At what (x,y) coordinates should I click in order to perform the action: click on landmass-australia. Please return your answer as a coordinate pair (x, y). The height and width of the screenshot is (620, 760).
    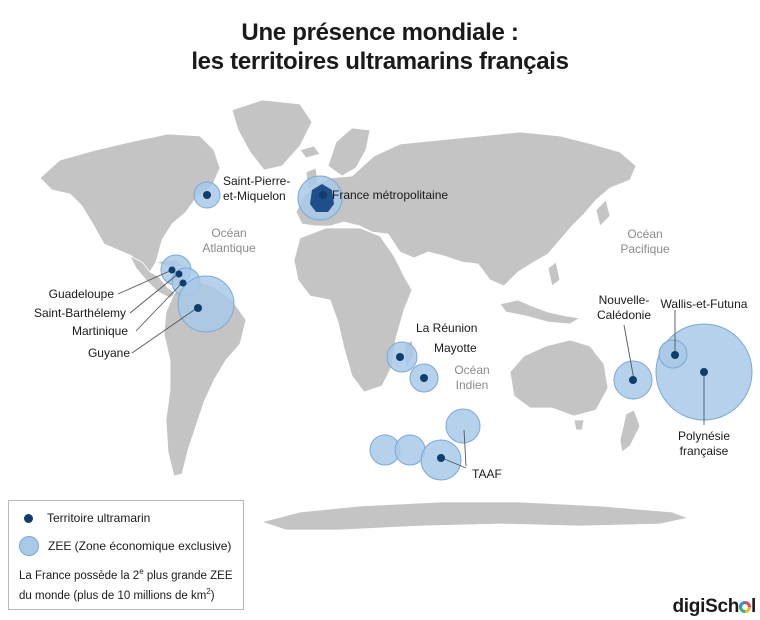
    Looking at the image, I should click on (559, 378).